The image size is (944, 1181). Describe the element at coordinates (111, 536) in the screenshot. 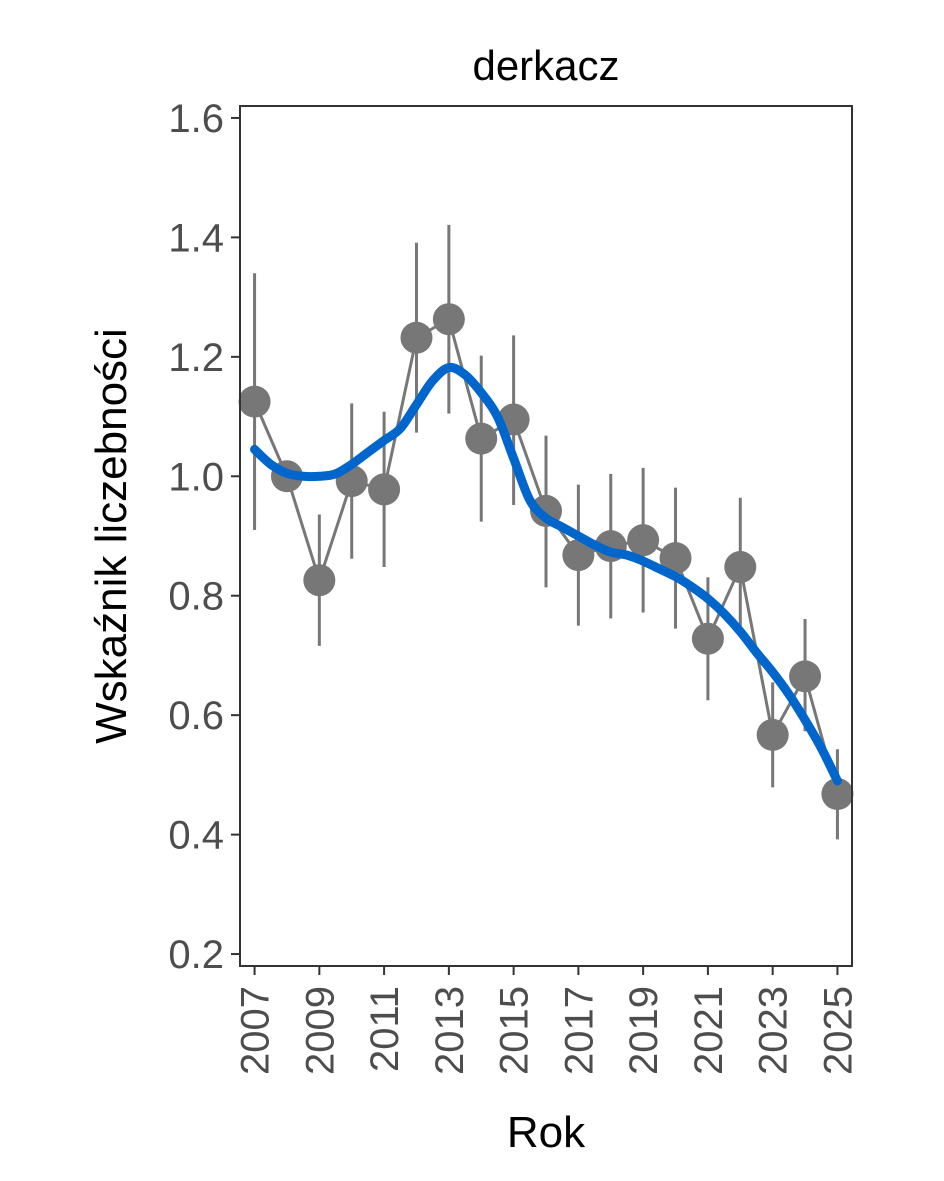

I see `y-axis-title: Wskaźnik liczebności` at that location.